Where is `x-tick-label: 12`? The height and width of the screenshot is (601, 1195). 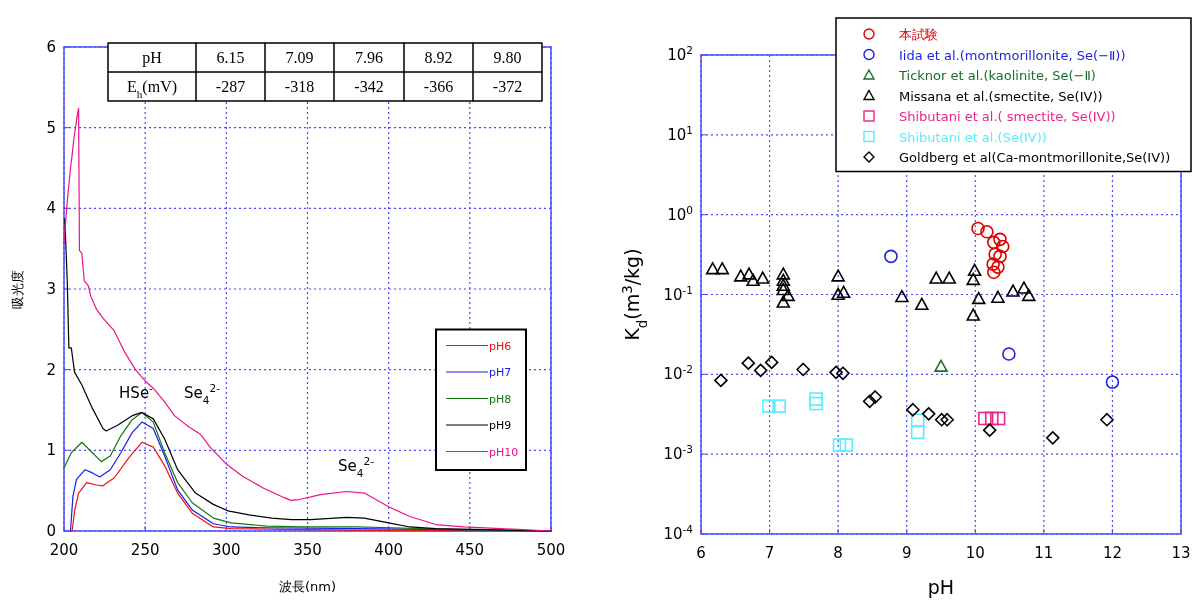 x-tick-label: 12 is located at coordinates (1112, 553).